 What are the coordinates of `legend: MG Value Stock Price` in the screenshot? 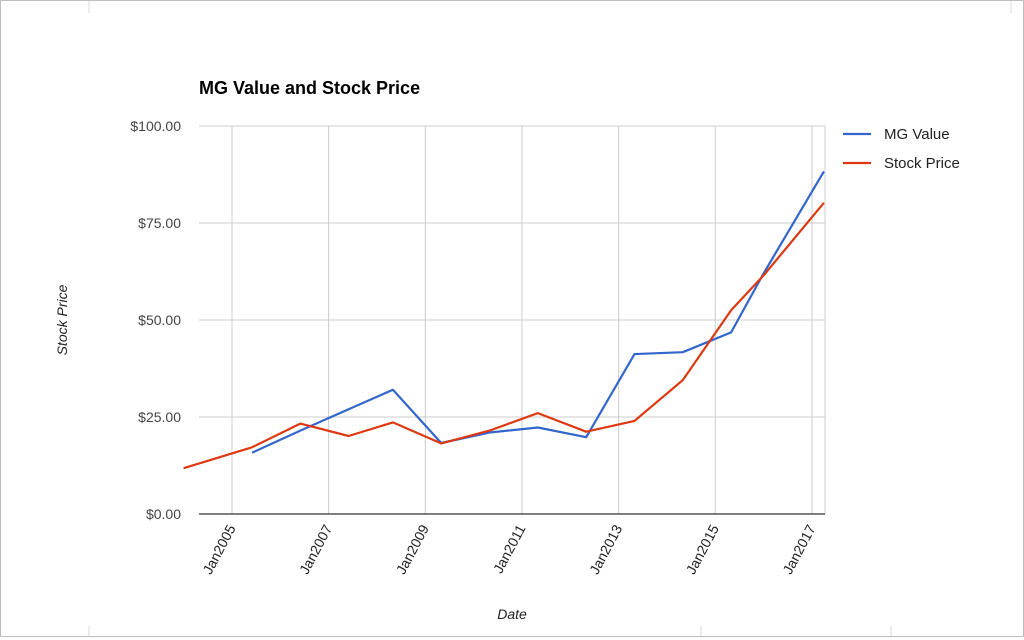 It's located at (901, 149).